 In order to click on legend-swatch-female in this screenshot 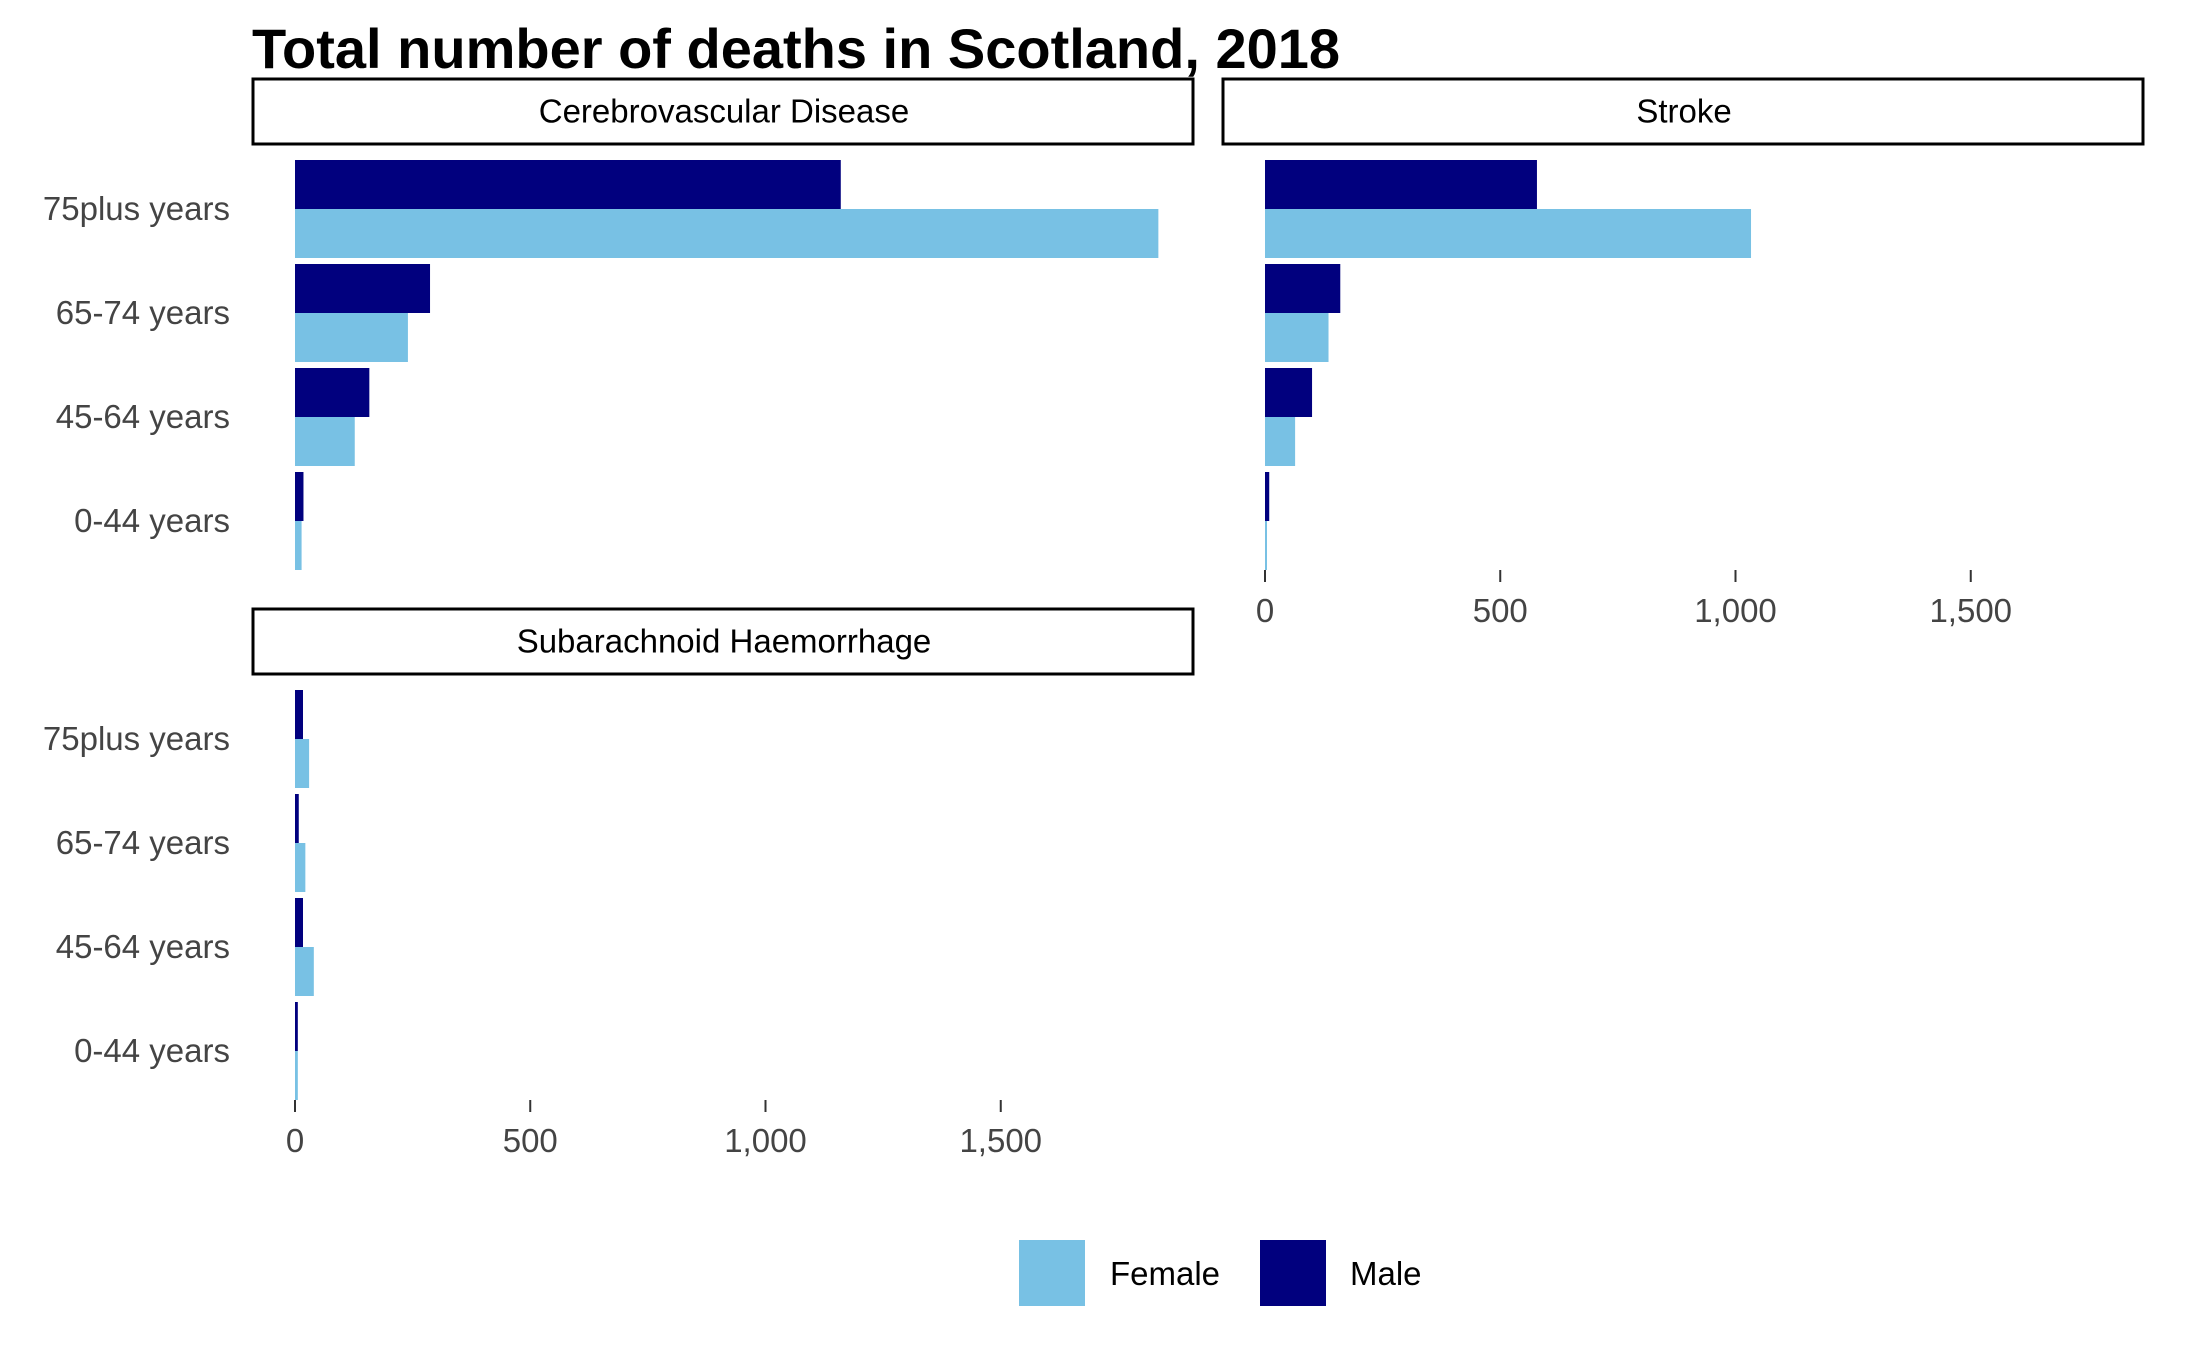, I will do `click(1052, 1273)`.